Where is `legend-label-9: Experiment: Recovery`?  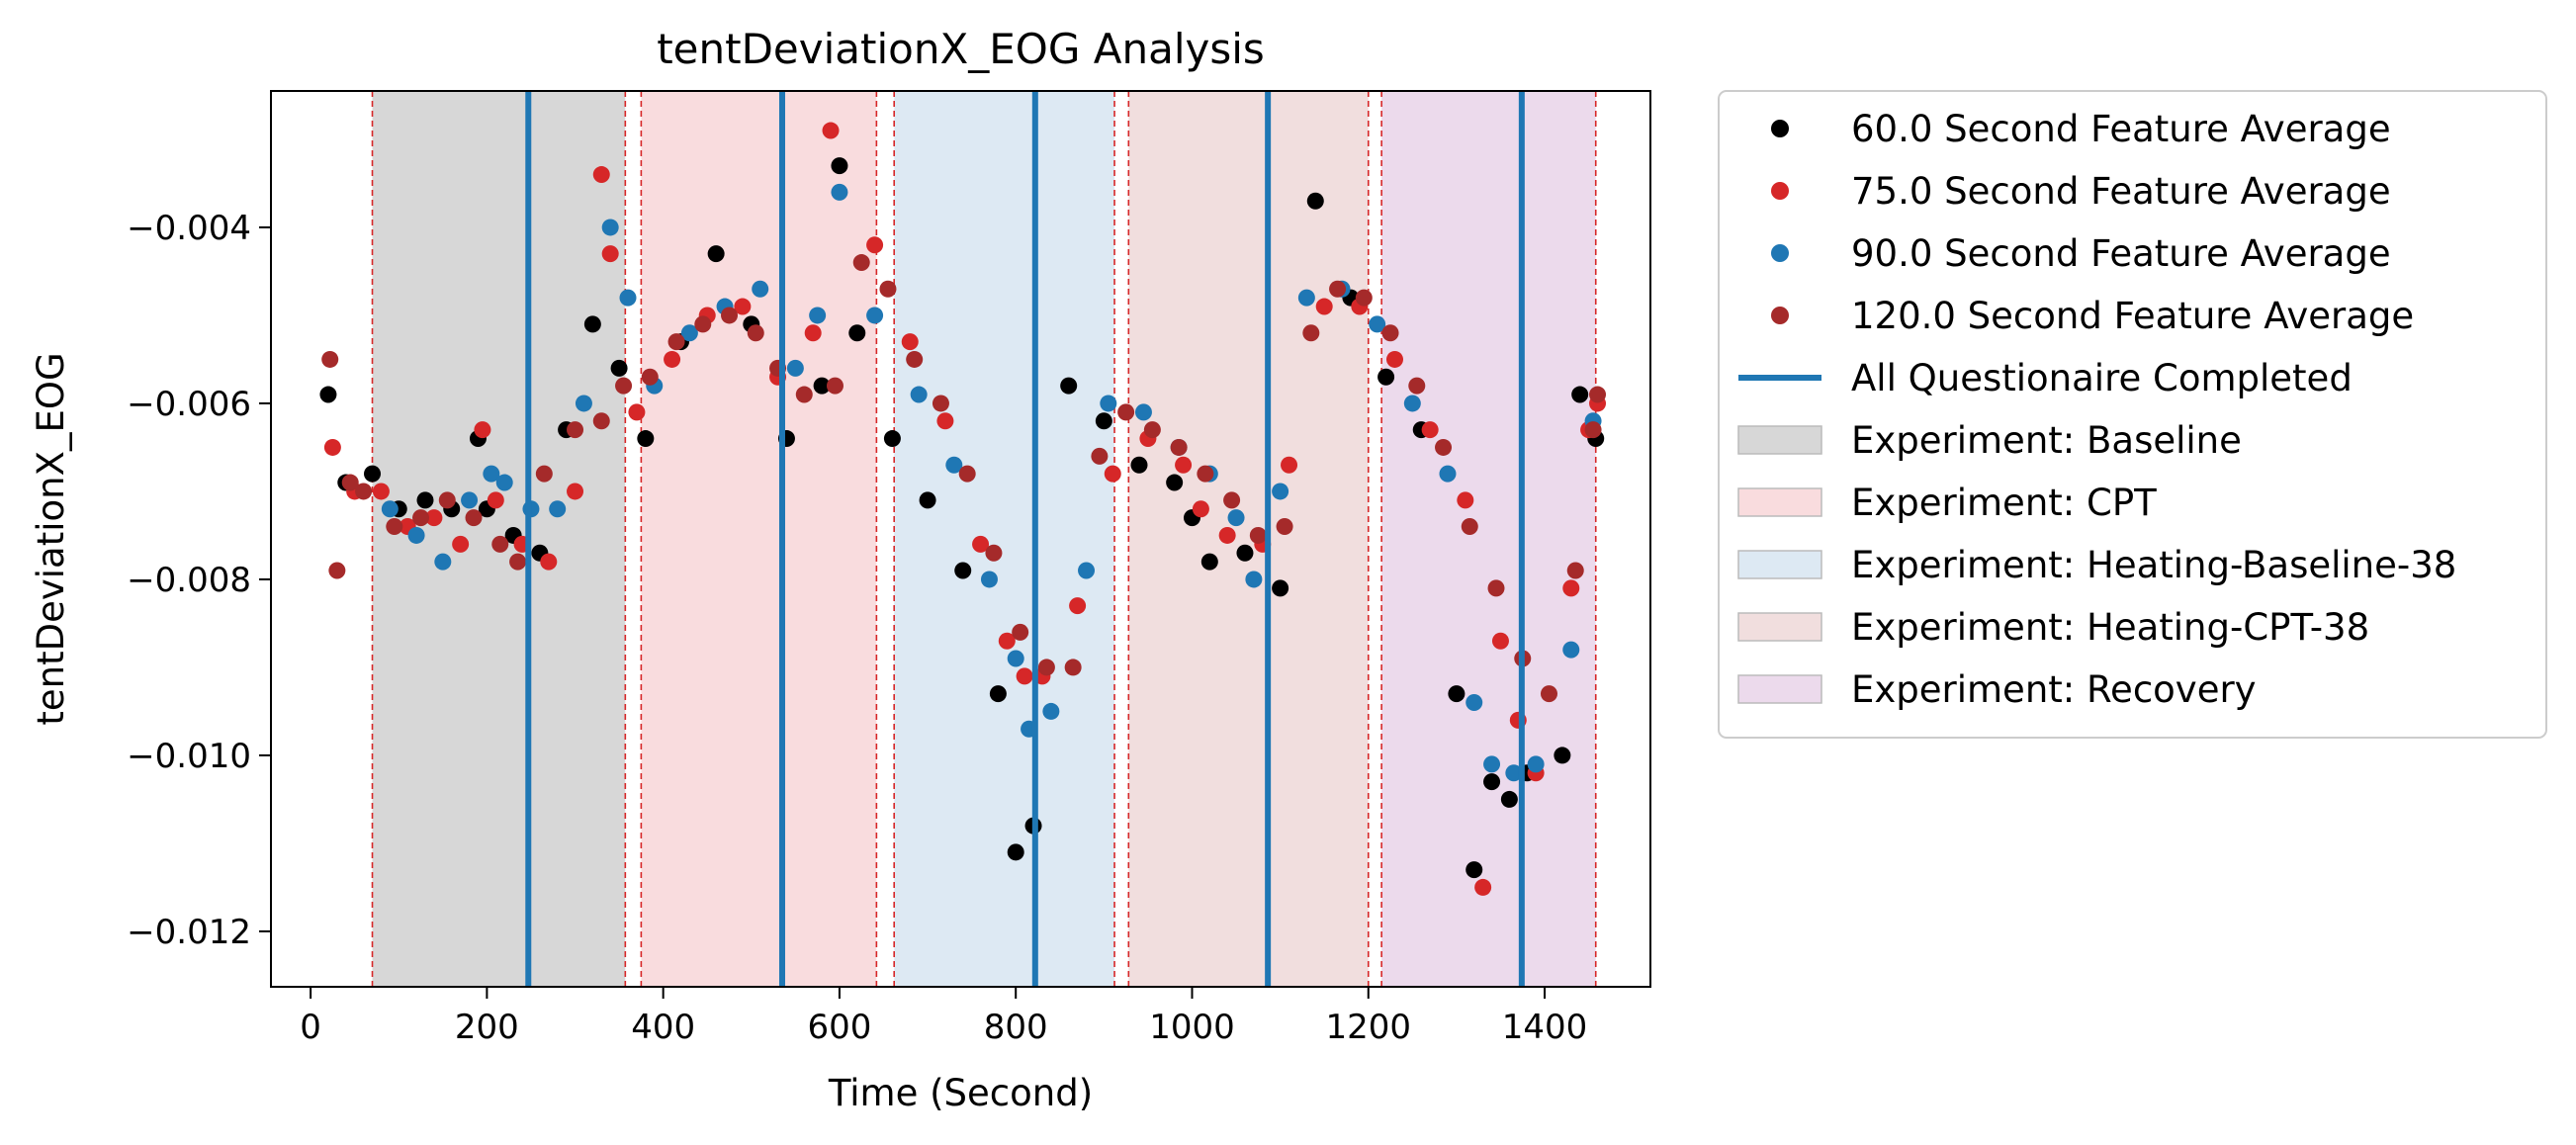 legend-label-9: Experiment: Recovery is located at coordinates (2054, 690).